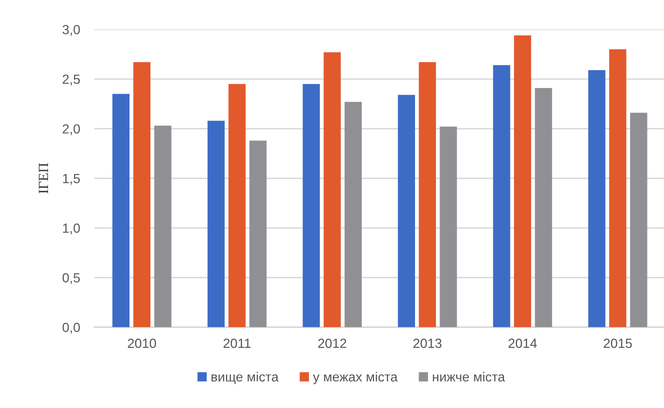  I want to click on x-tick-label: 2012, so click(332, 343).